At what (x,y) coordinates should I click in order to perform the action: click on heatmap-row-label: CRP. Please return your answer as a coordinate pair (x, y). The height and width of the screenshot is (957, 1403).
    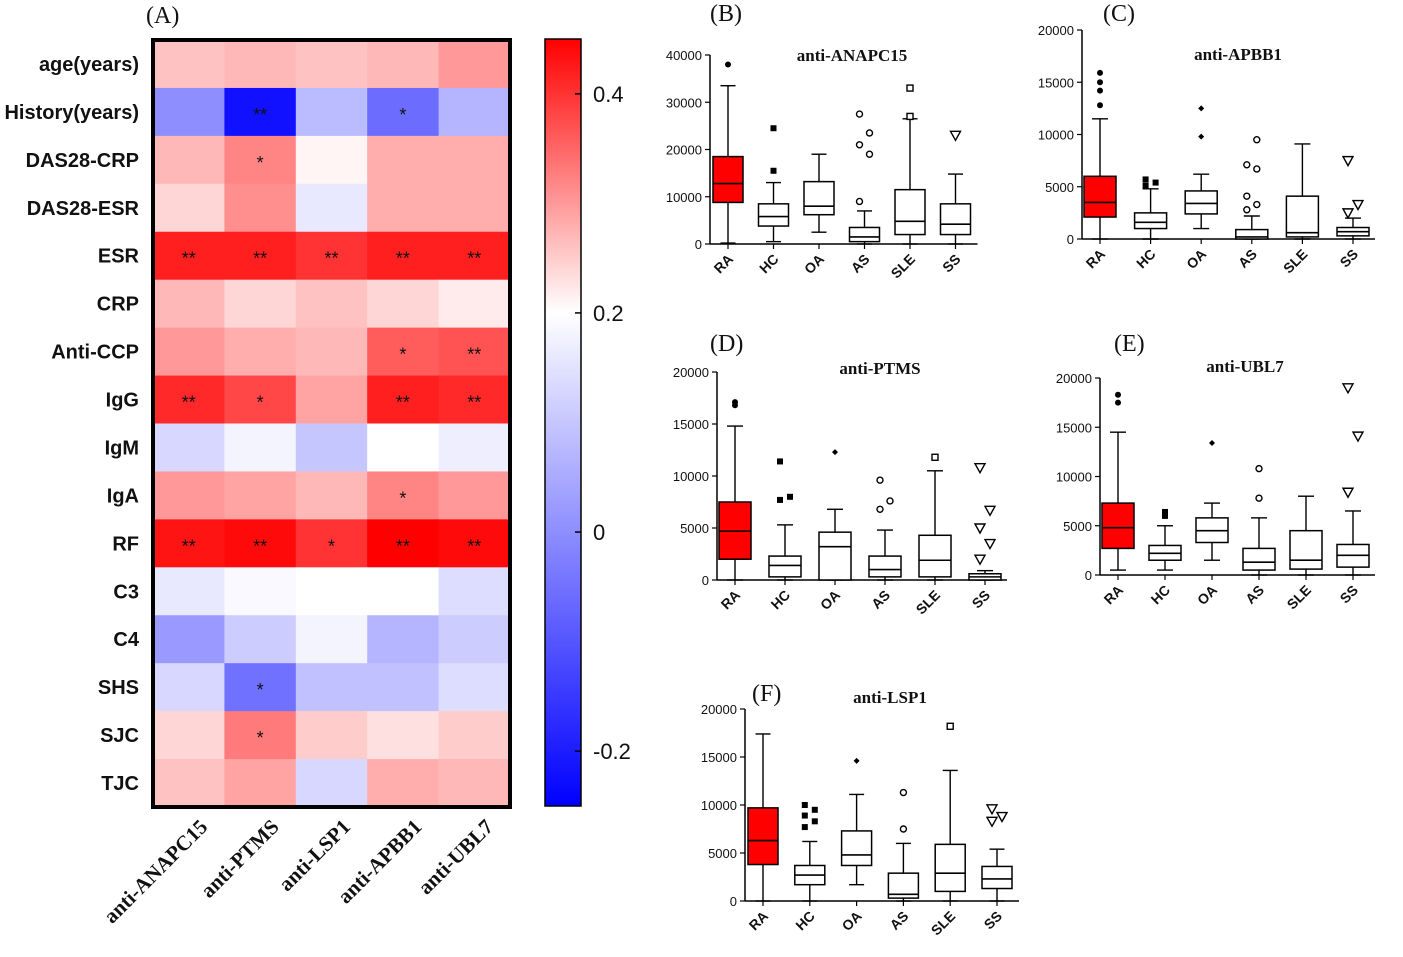
    Looking at the image, I should click on (118, 305).